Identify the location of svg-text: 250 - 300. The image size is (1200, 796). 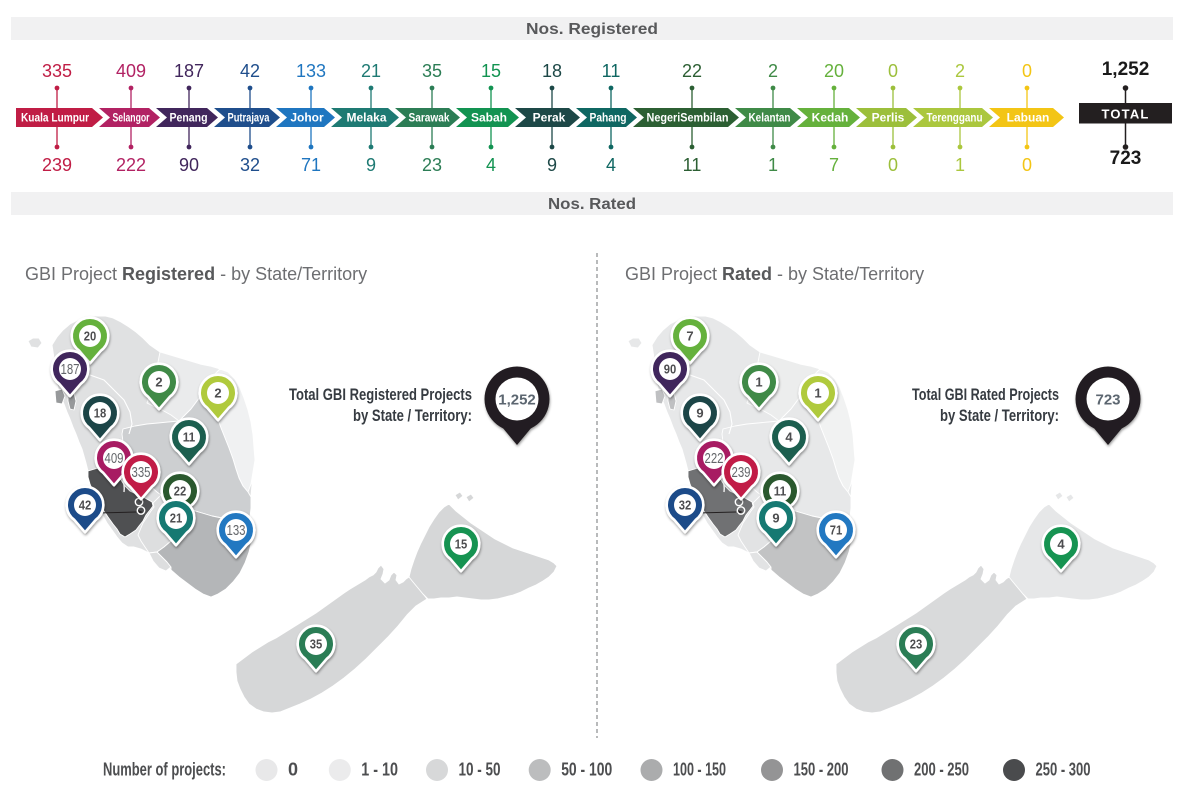
(1063, 770).